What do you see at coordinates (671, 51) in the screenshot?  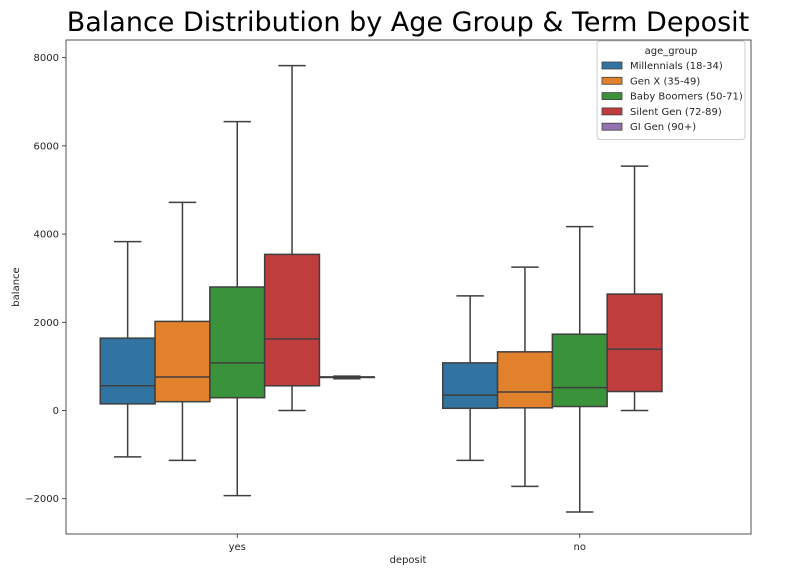 I see `legend-title: age_group` at bounding box center [671, 51].